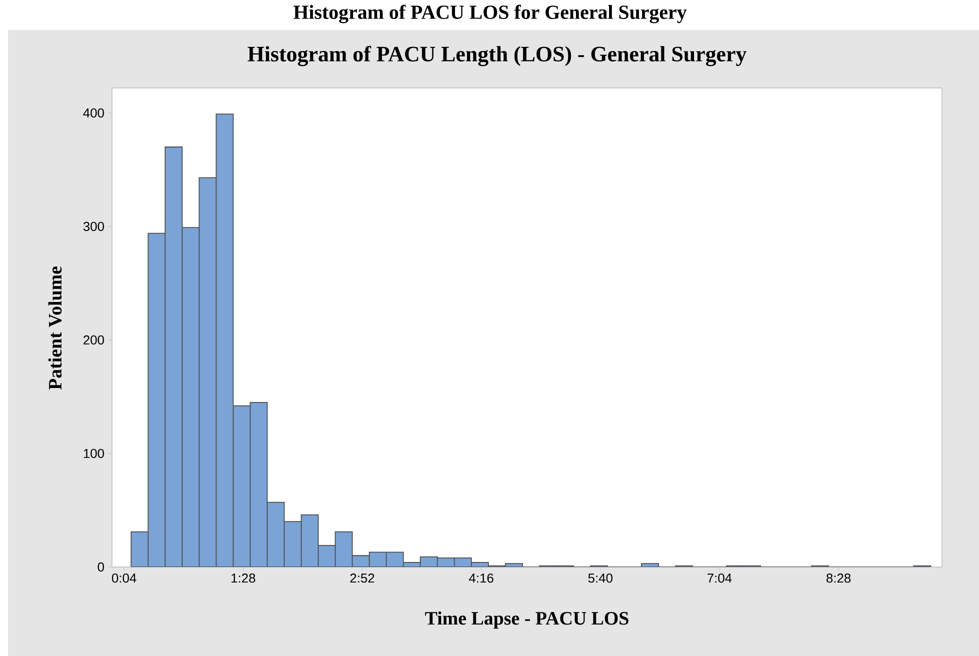 This screenshot has height=656, width=979. What do you see at coordinates (94, 453) in the screenshot?
I see `y-tick-label: 100` at bounding box center [94, 453].